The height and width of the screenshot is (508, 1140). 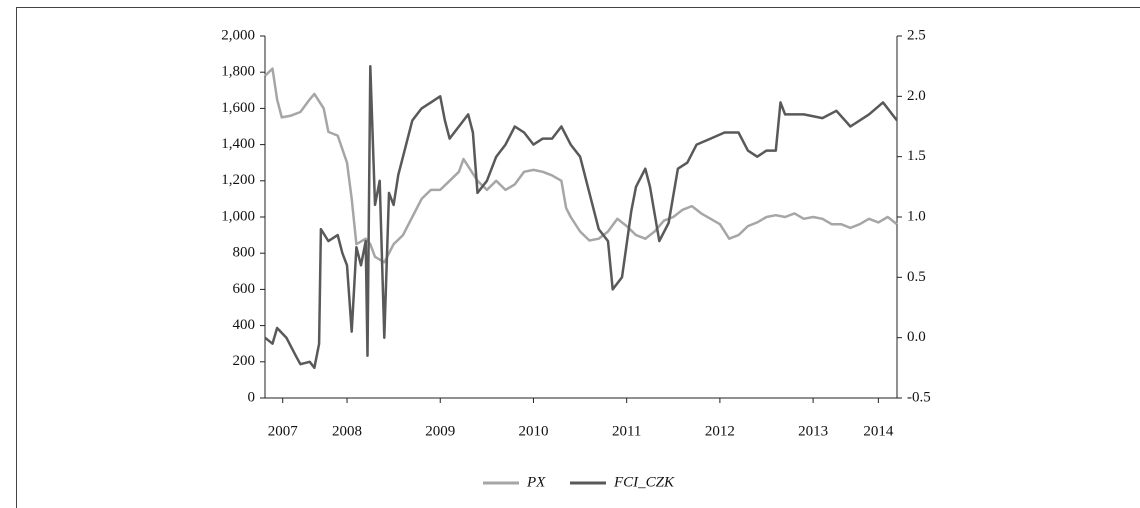 I want to click on y-tick-label: 800, so click(x=244, y=253).